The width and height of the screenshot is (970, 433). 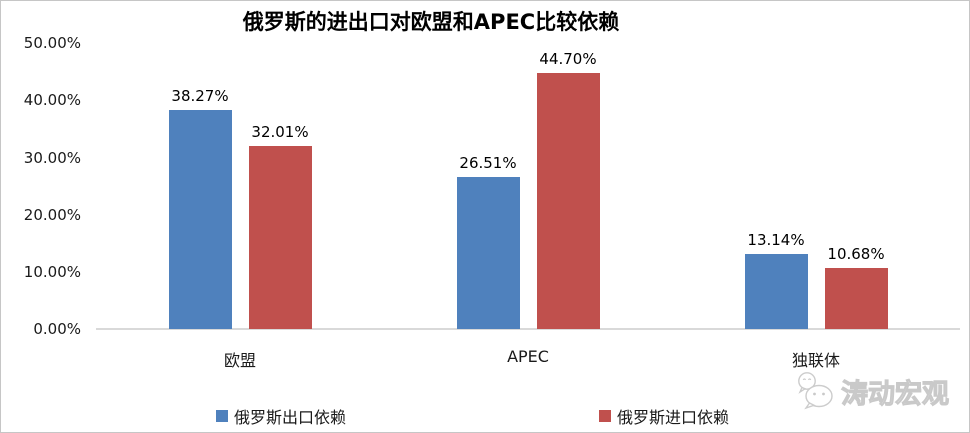 What do you see at coordinates (528, 329) in the screenshot?
I see `x-axis-line` at bounding box center [528, 329].